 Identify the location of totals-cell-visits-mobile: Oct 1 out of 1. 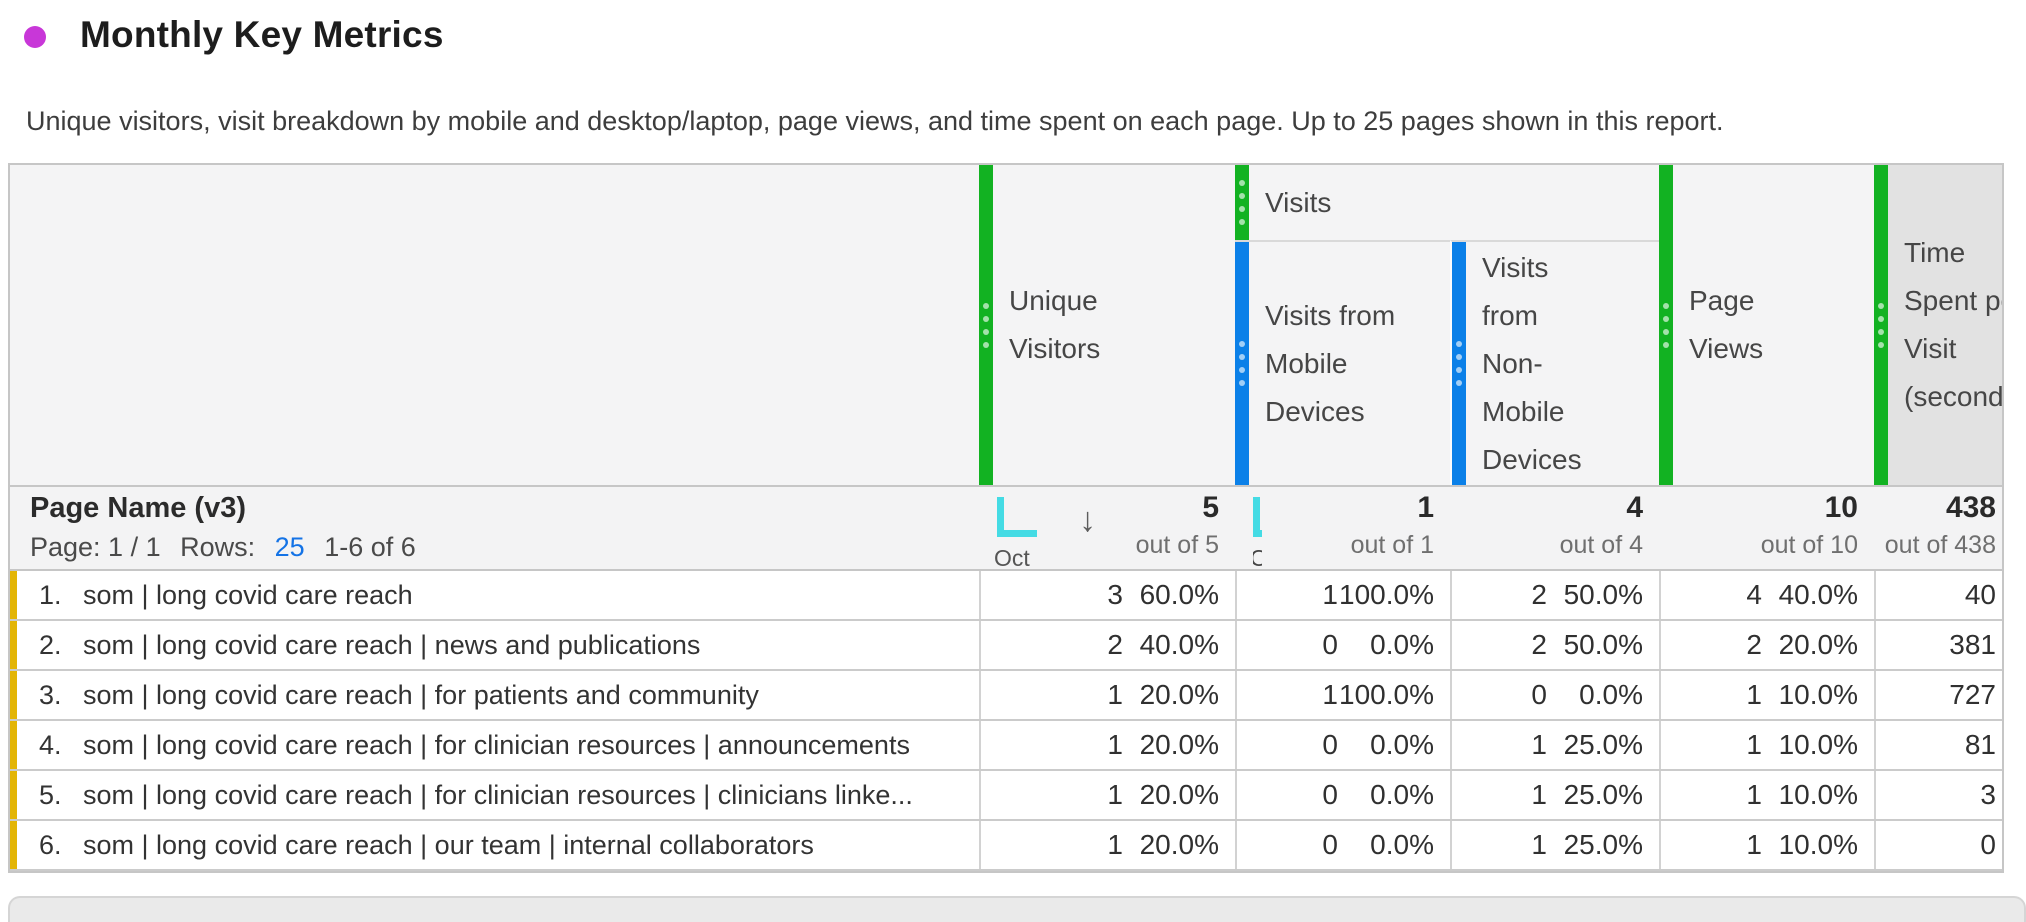
(1342, 529).